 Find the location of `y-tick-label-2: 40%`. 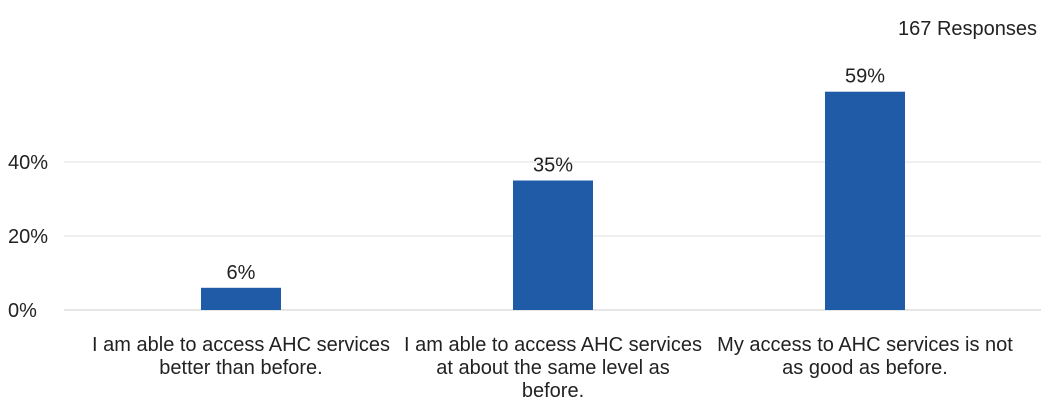

y-tick-label-2: 40% is located at coordinates (28, 163).